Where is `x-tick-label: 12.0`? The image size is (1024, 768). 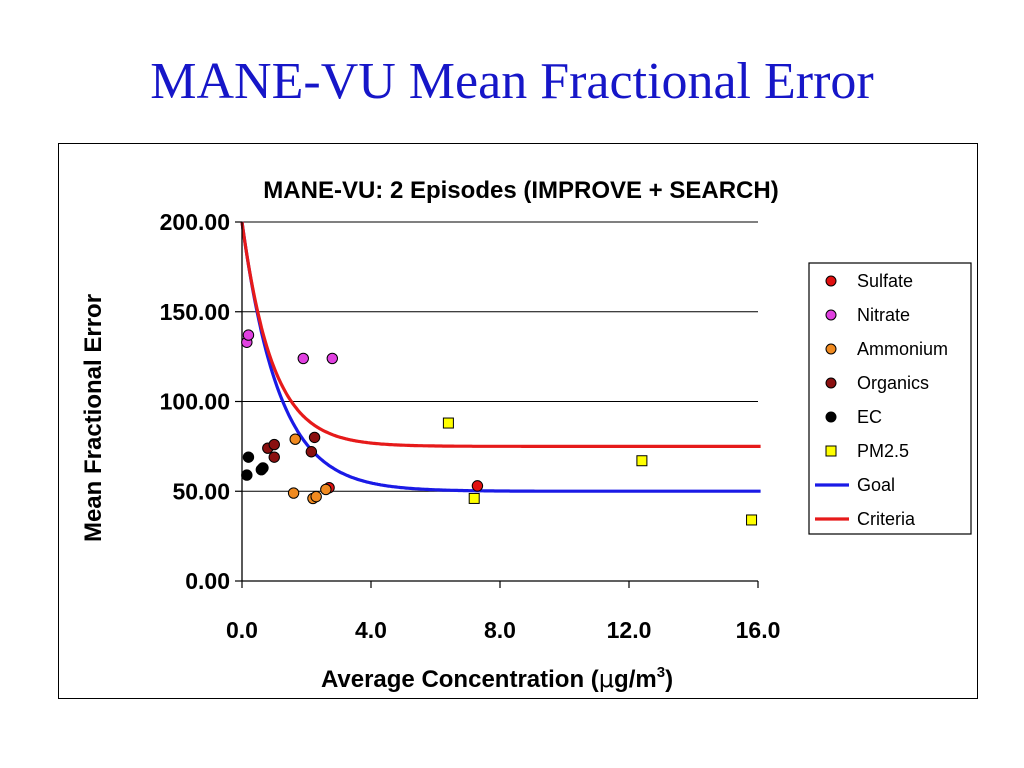 x-tick-label: 12.0 is located at coordinates (629, 630).